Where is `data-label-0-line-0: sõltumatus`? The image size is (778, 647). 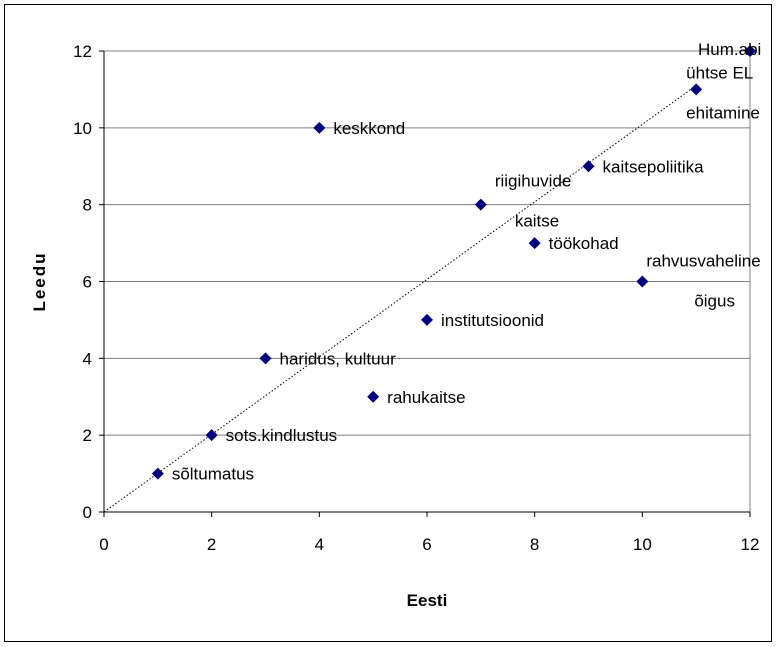
data-label-0-line-0: sõltumatus is located at coordinates (213, 474).